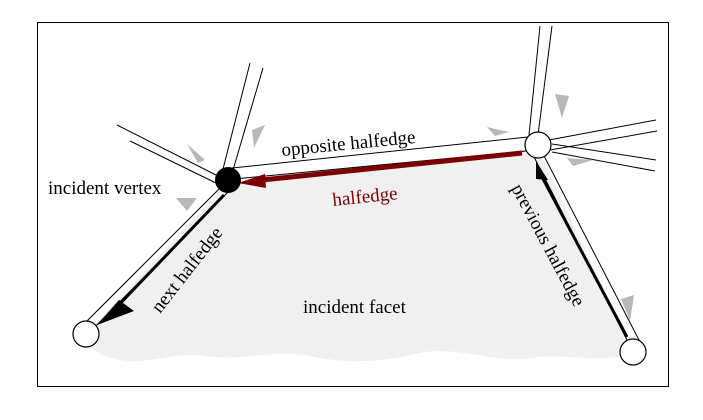  What do you see at coordinates (105, 188) in the screenshot?
I see `incident-vertex-label: incident vertex` at bounding box center [105, 188].